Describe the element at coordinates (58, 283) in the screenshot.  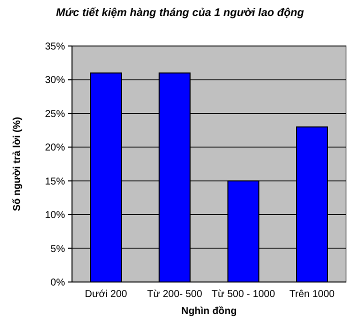
I see `y-tick-label: 0%` at that location.